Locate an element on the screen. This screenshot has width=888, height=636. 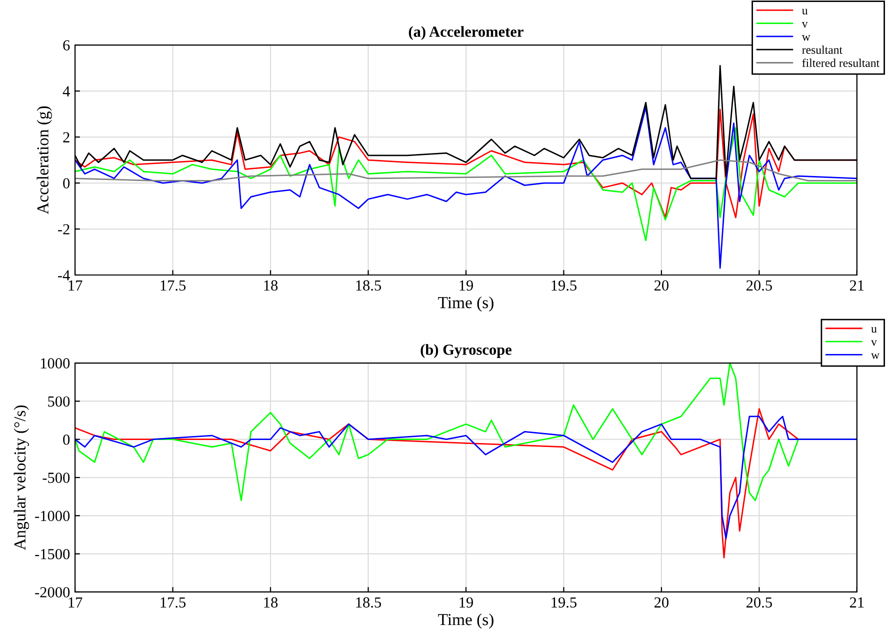
y-tick-label: -4 is located at coordinates (64, 275).